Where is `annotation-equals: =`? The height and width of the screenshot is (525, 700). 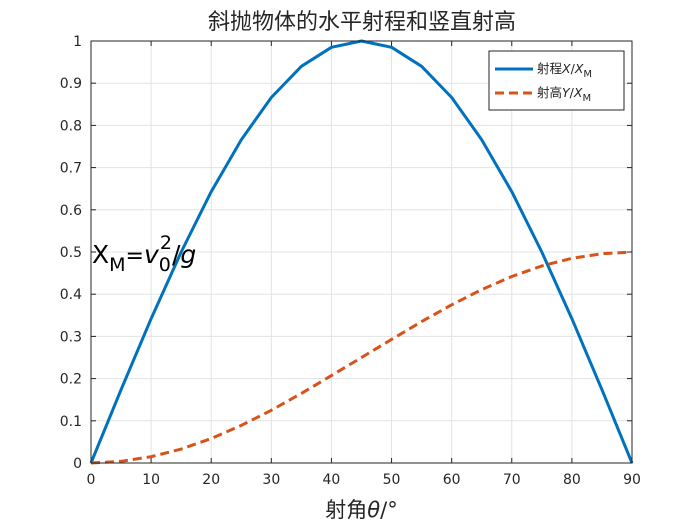
annotation-equals: = is located at coordinates (135, 256).